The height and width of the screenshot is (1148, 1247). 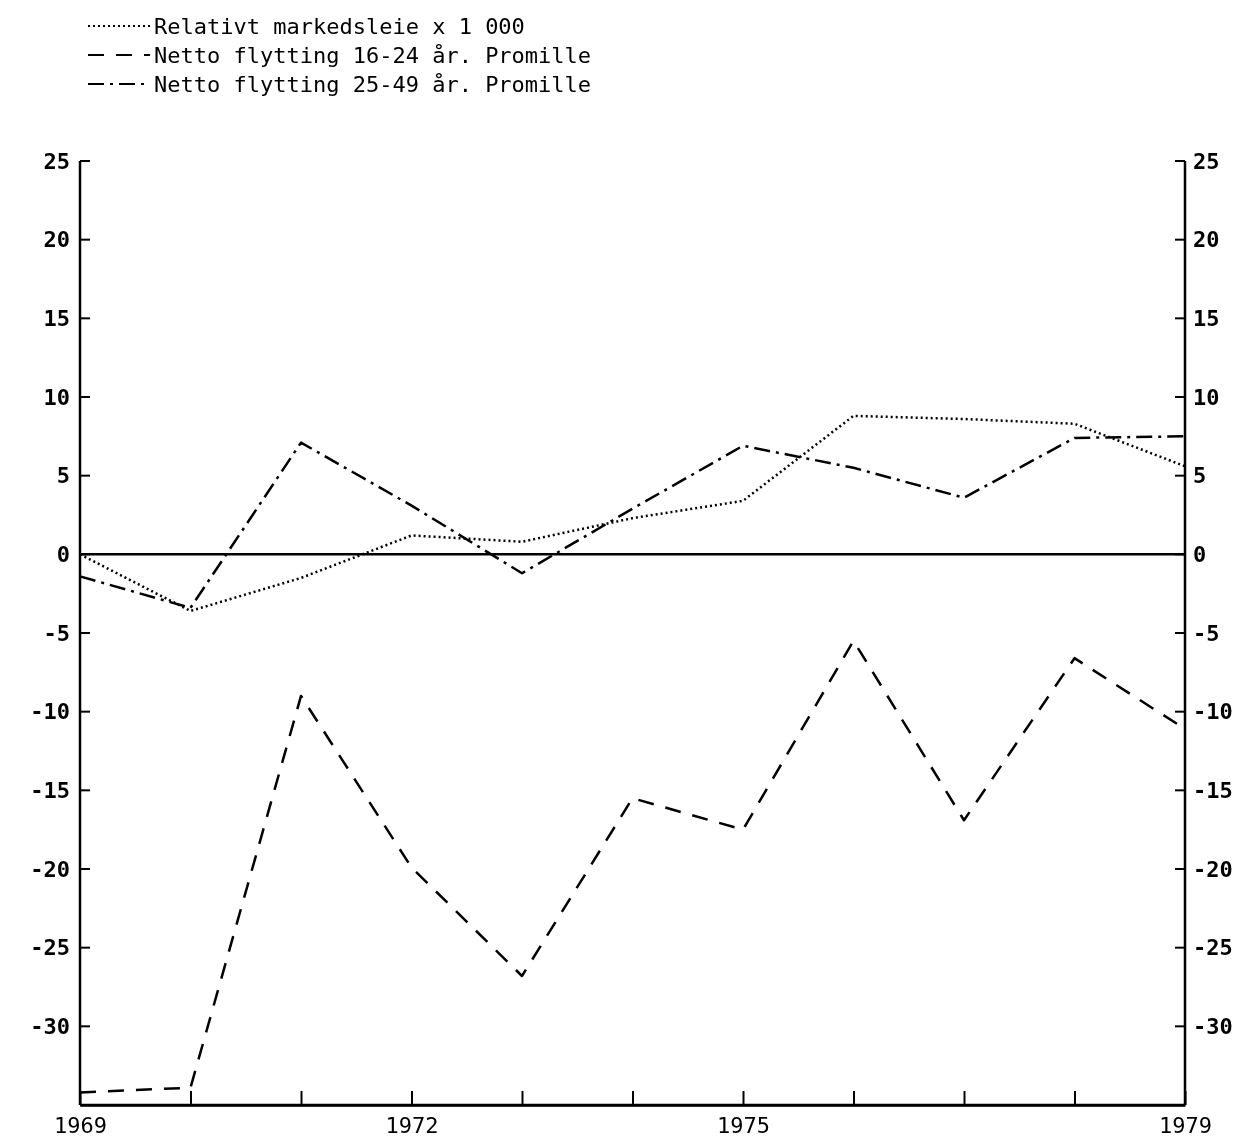 I want to click on y2-tick-label: -15, so click(x=1213, y=791).